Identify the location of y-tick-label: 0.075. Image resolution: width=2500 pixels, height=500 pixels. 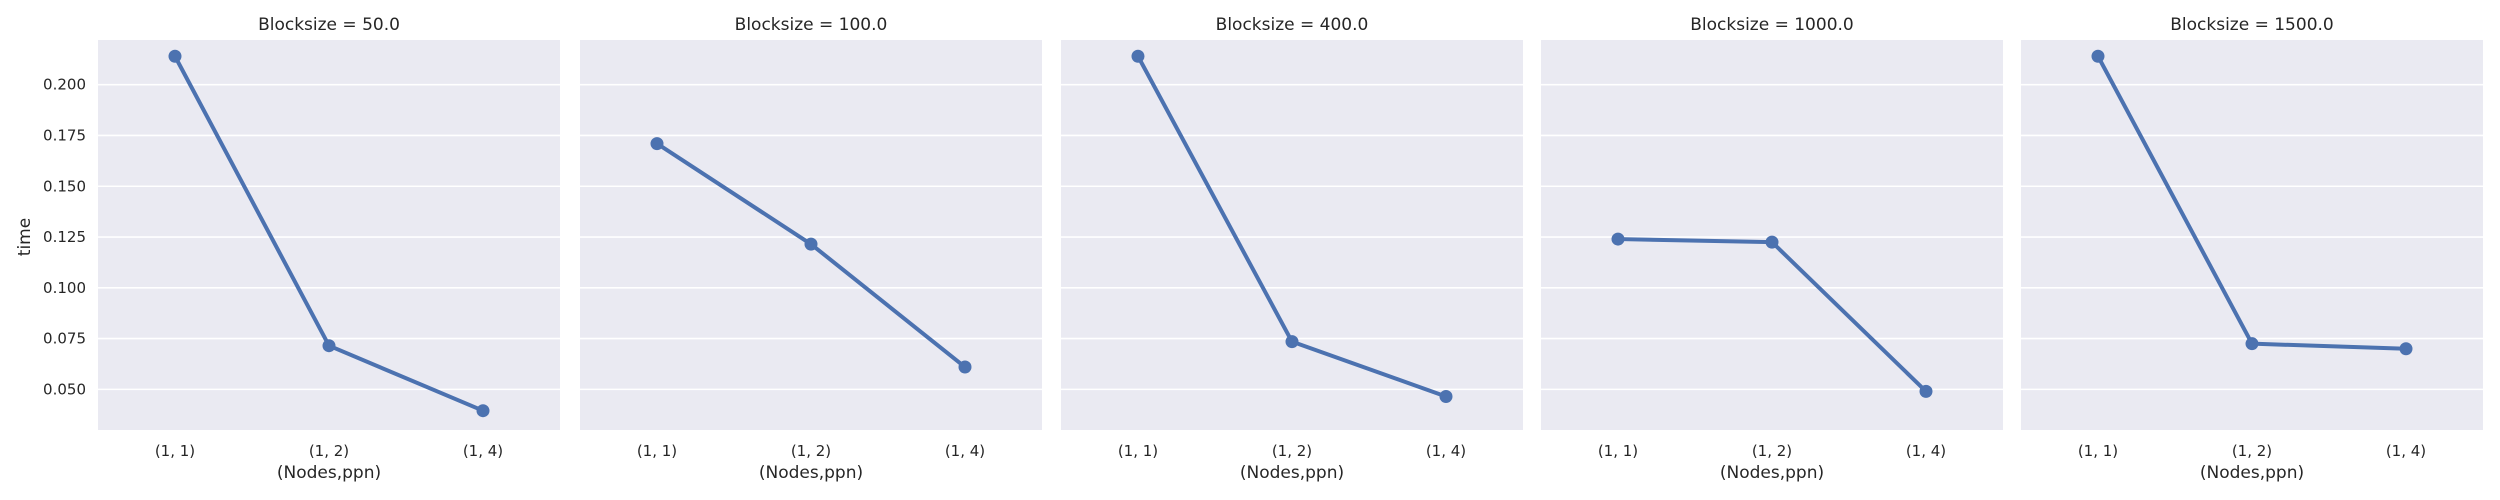
(64, 339).